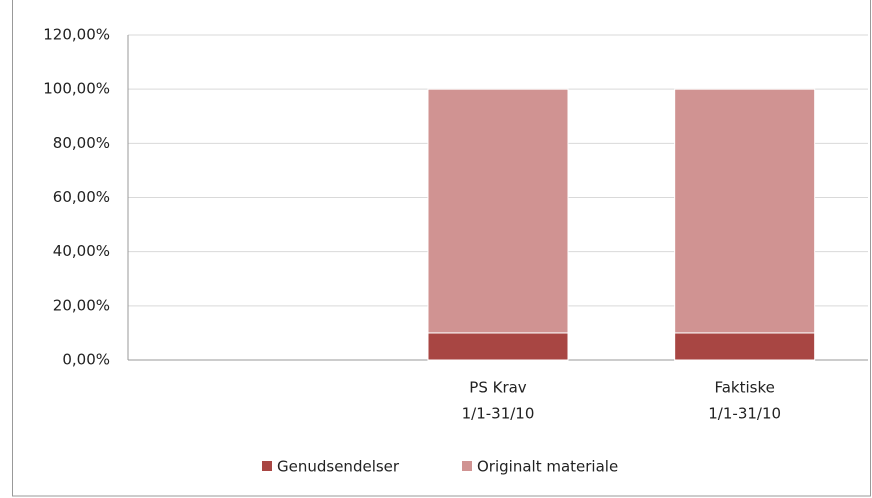 The width and height of the screenshot is (872, 498). Describe the element at coordinates (547, 467) in the screenshot. I see `legend-label: Originalt materiale` at that location.